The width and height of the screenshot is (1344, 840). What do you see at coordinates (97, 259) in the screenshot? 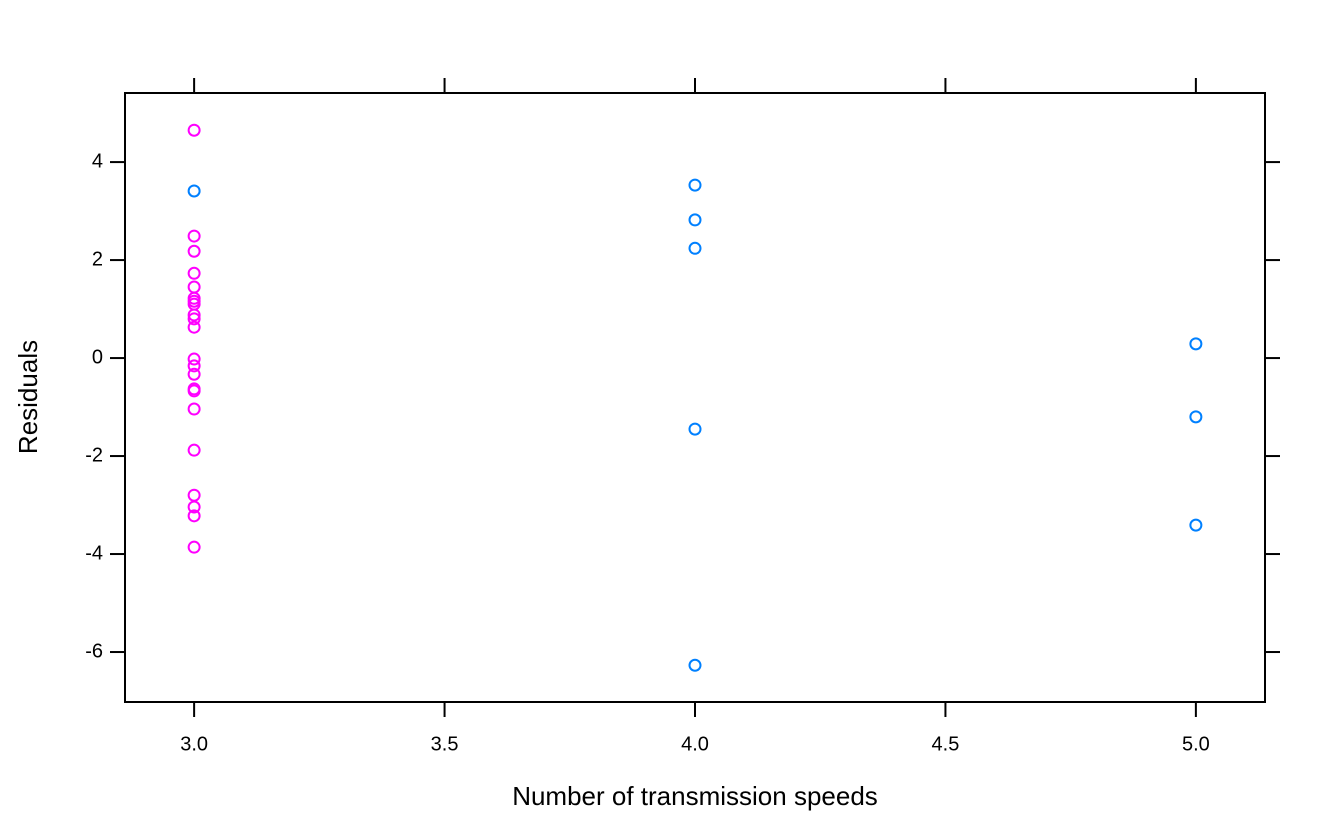
I see `y-tick-label: 2` at bounding box center [97, 259].